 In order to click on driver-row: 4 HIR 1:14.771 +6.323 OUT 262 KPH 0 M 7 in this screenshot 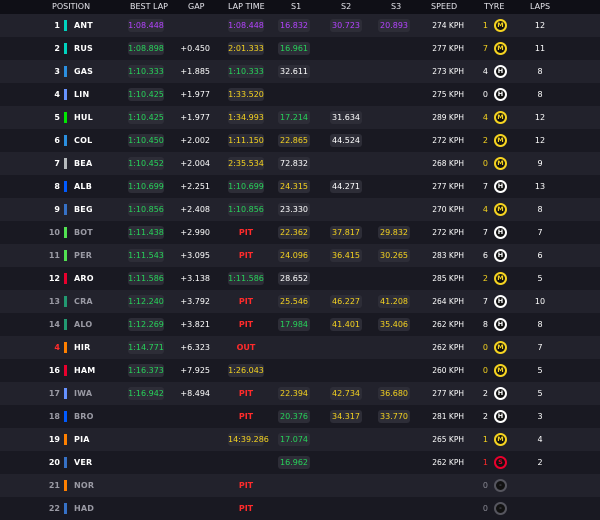, I will do `click(300, 347)`.